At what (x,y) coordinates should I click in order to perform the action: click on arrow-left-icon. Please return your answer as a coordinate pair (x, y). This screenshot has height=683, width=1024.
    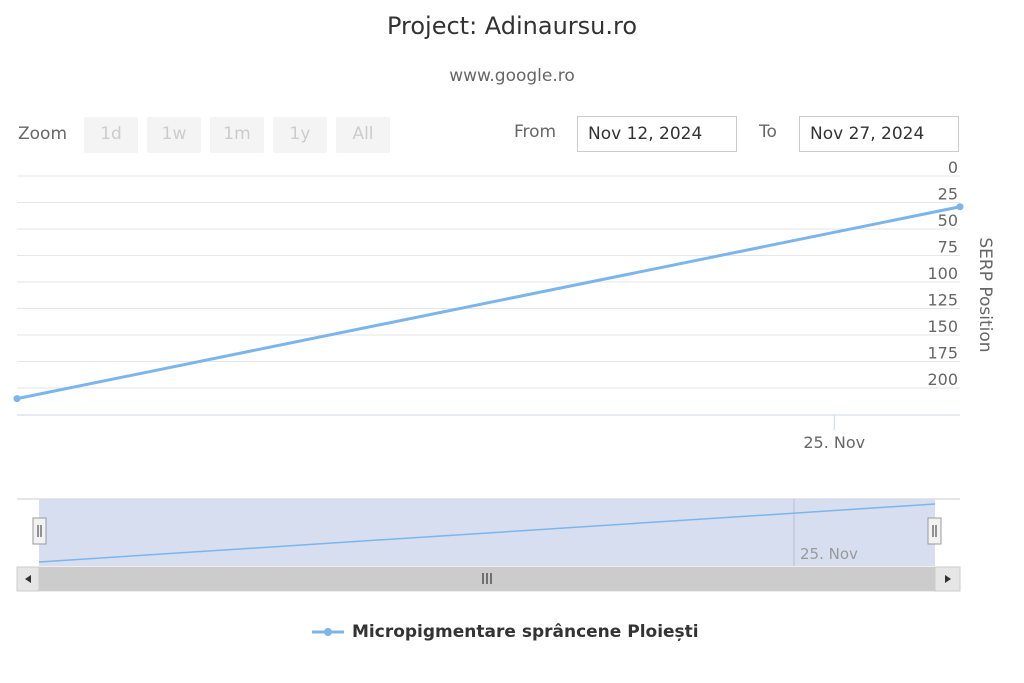
    Looking at the image, I should click on (28, 579).